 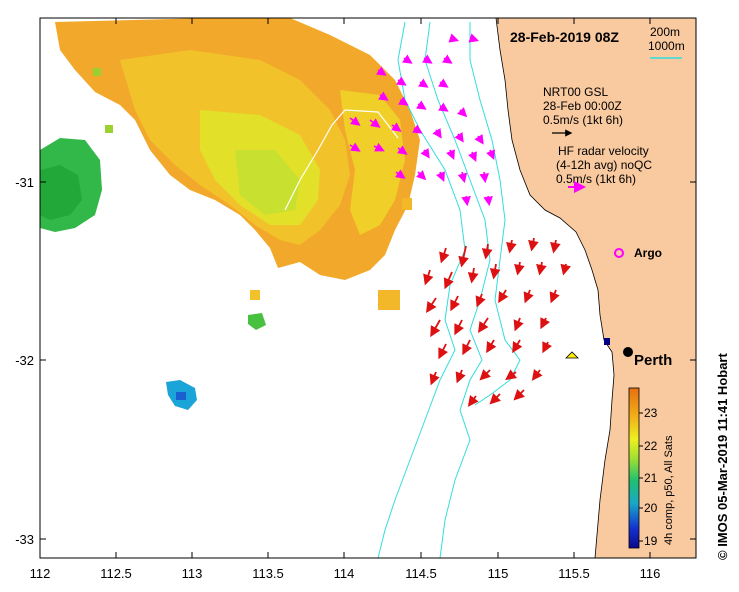 What do you see at coordinates (498, 573) in the screenshot?
I see `x-tick-label: 115` at bounding box center [498, 573].